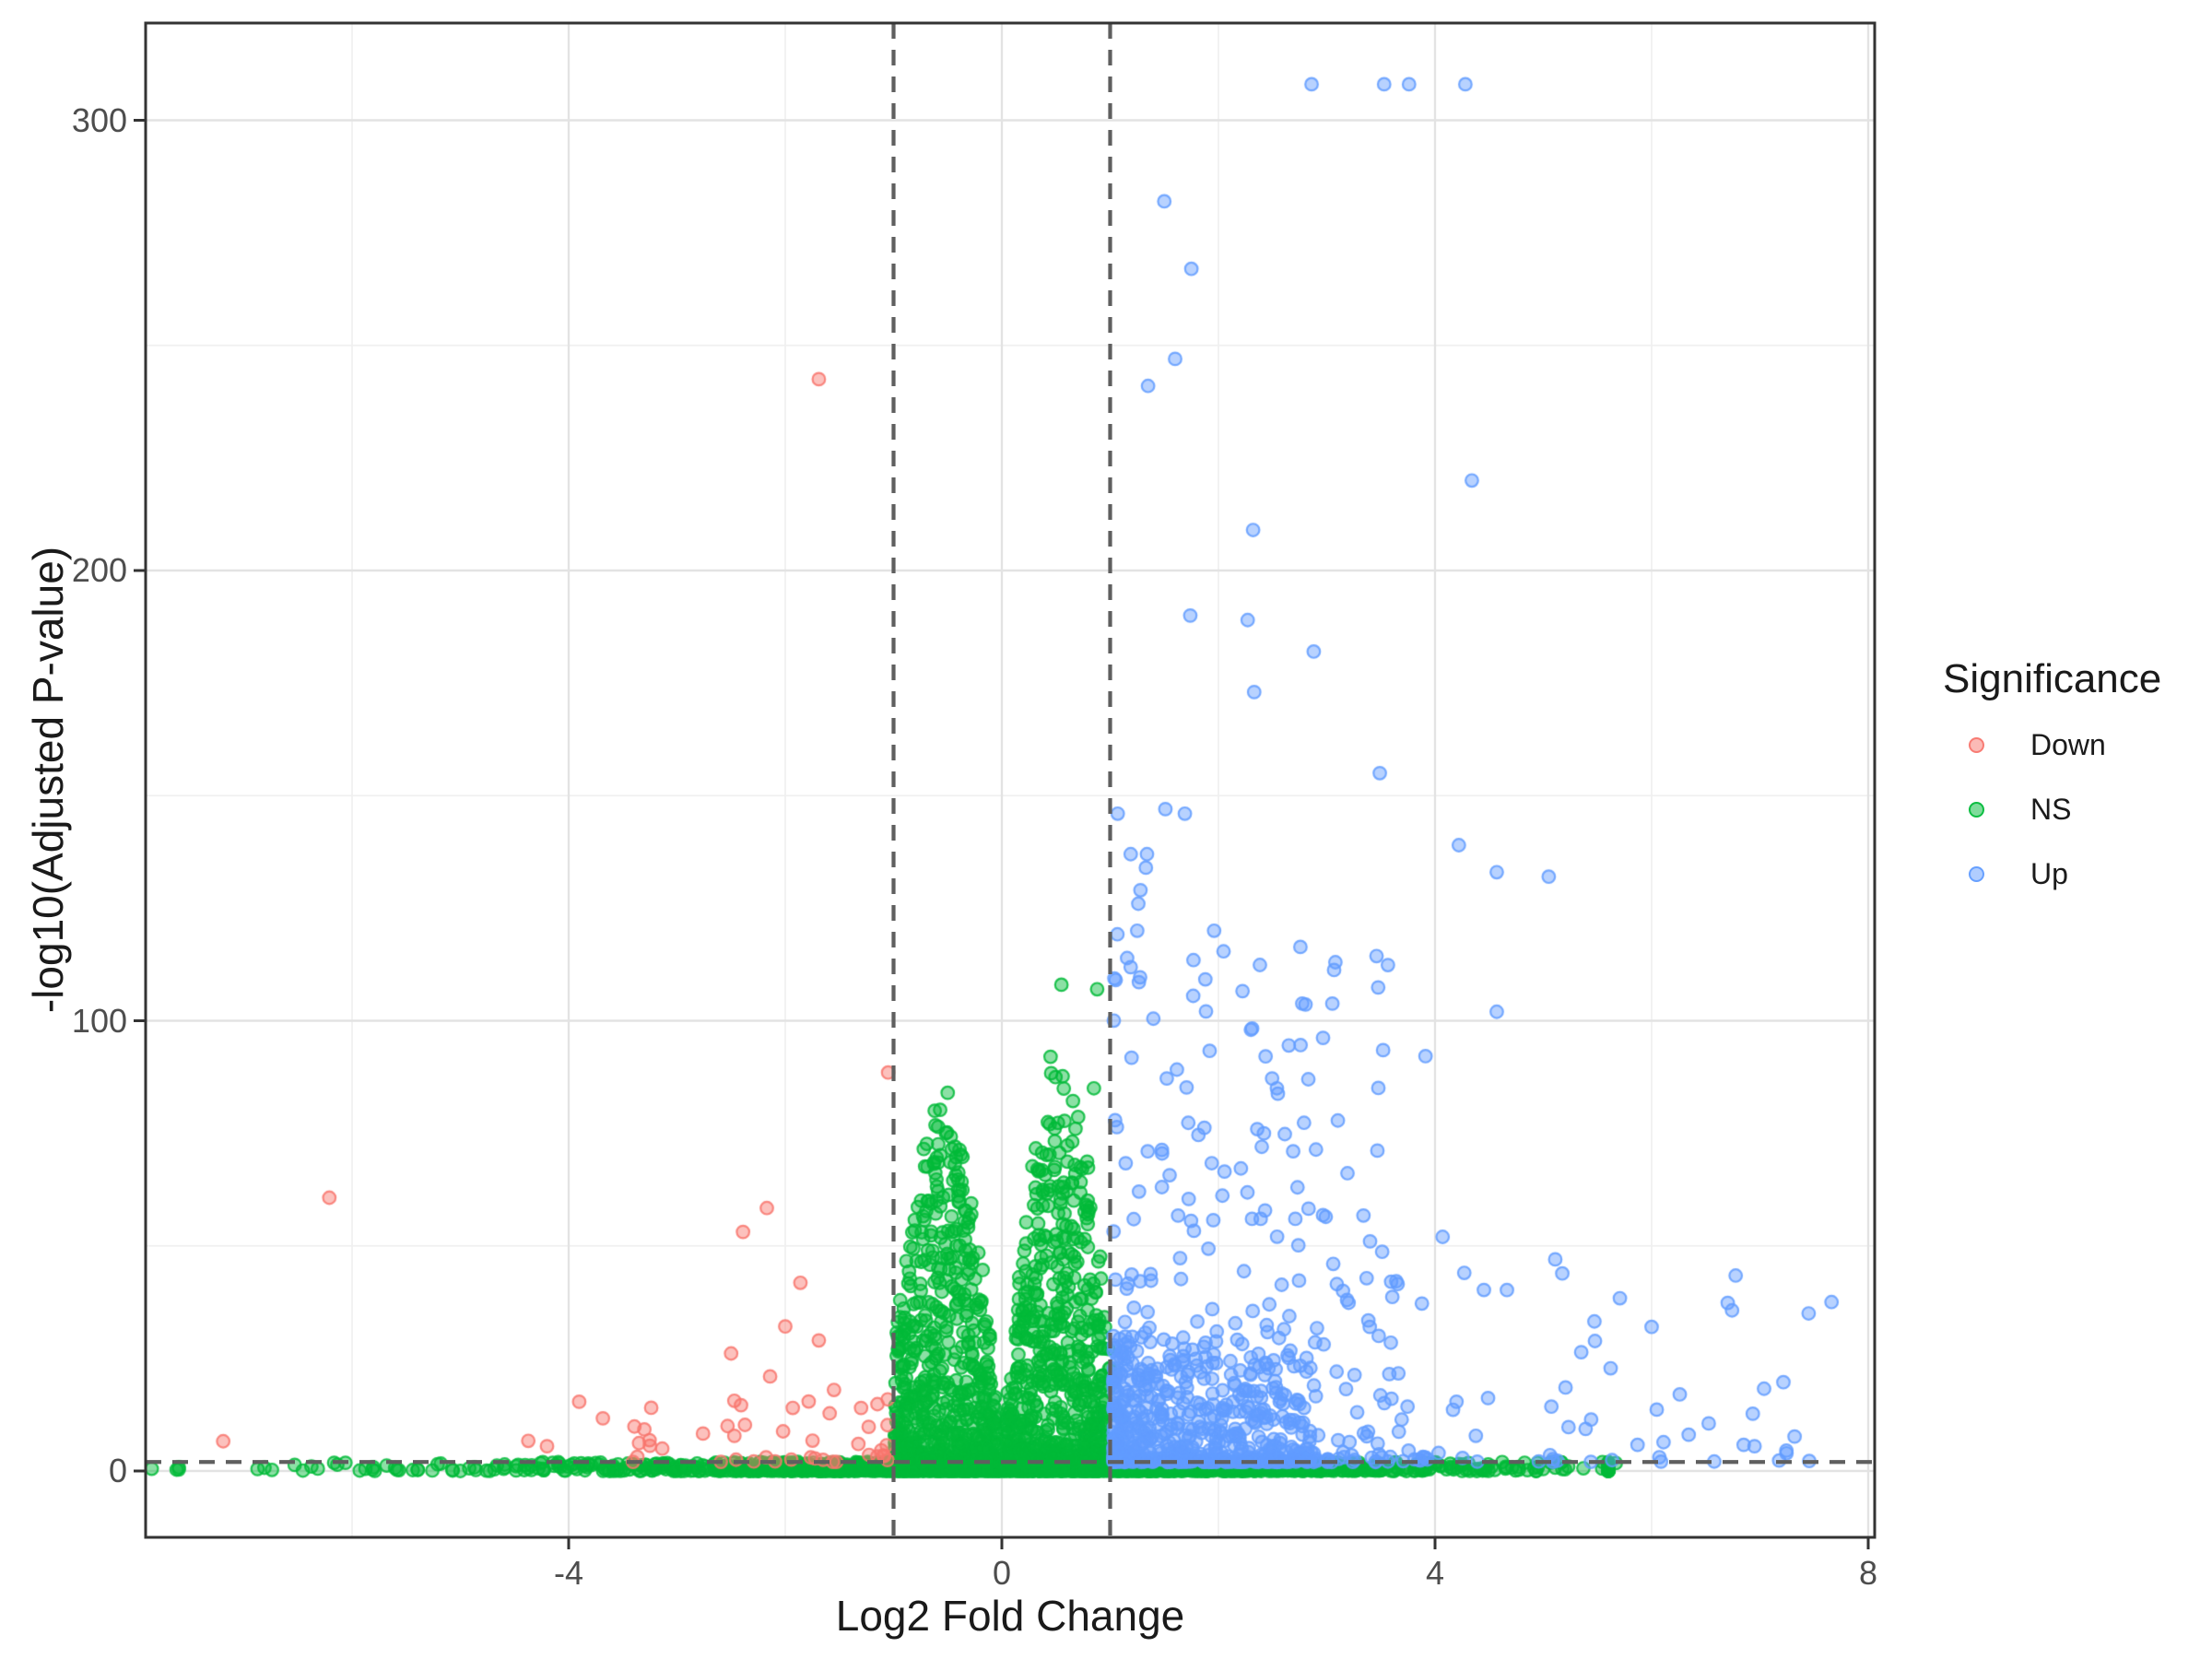 The width and height of the screenshot is (2212, 1659). Describe the element at coordinates (2077, 873) in the screenshot. I see `legend-item-up: Up` at that location.